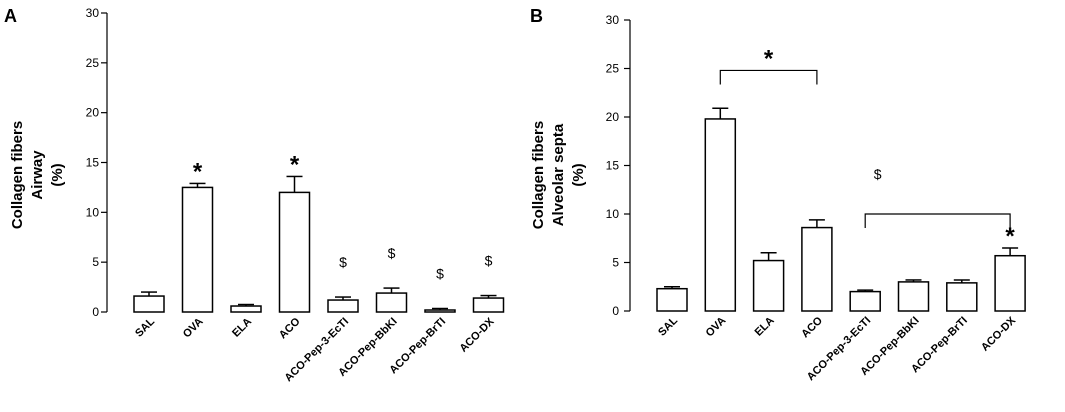  Describe the element at coordinates (878, 174) in the screenshot. I see `bracket-label: $` at that location.